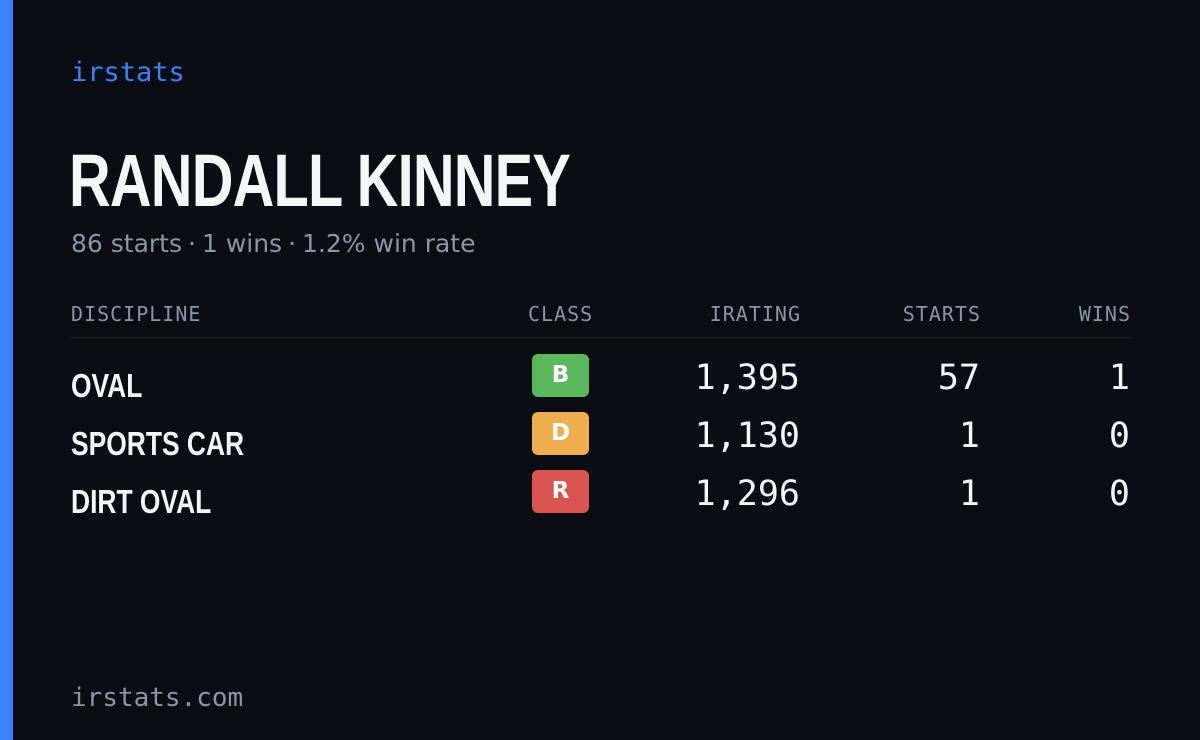 The image size is (1200, 740). I want to click on column-header-irating: IRATING, so click(755, 314).